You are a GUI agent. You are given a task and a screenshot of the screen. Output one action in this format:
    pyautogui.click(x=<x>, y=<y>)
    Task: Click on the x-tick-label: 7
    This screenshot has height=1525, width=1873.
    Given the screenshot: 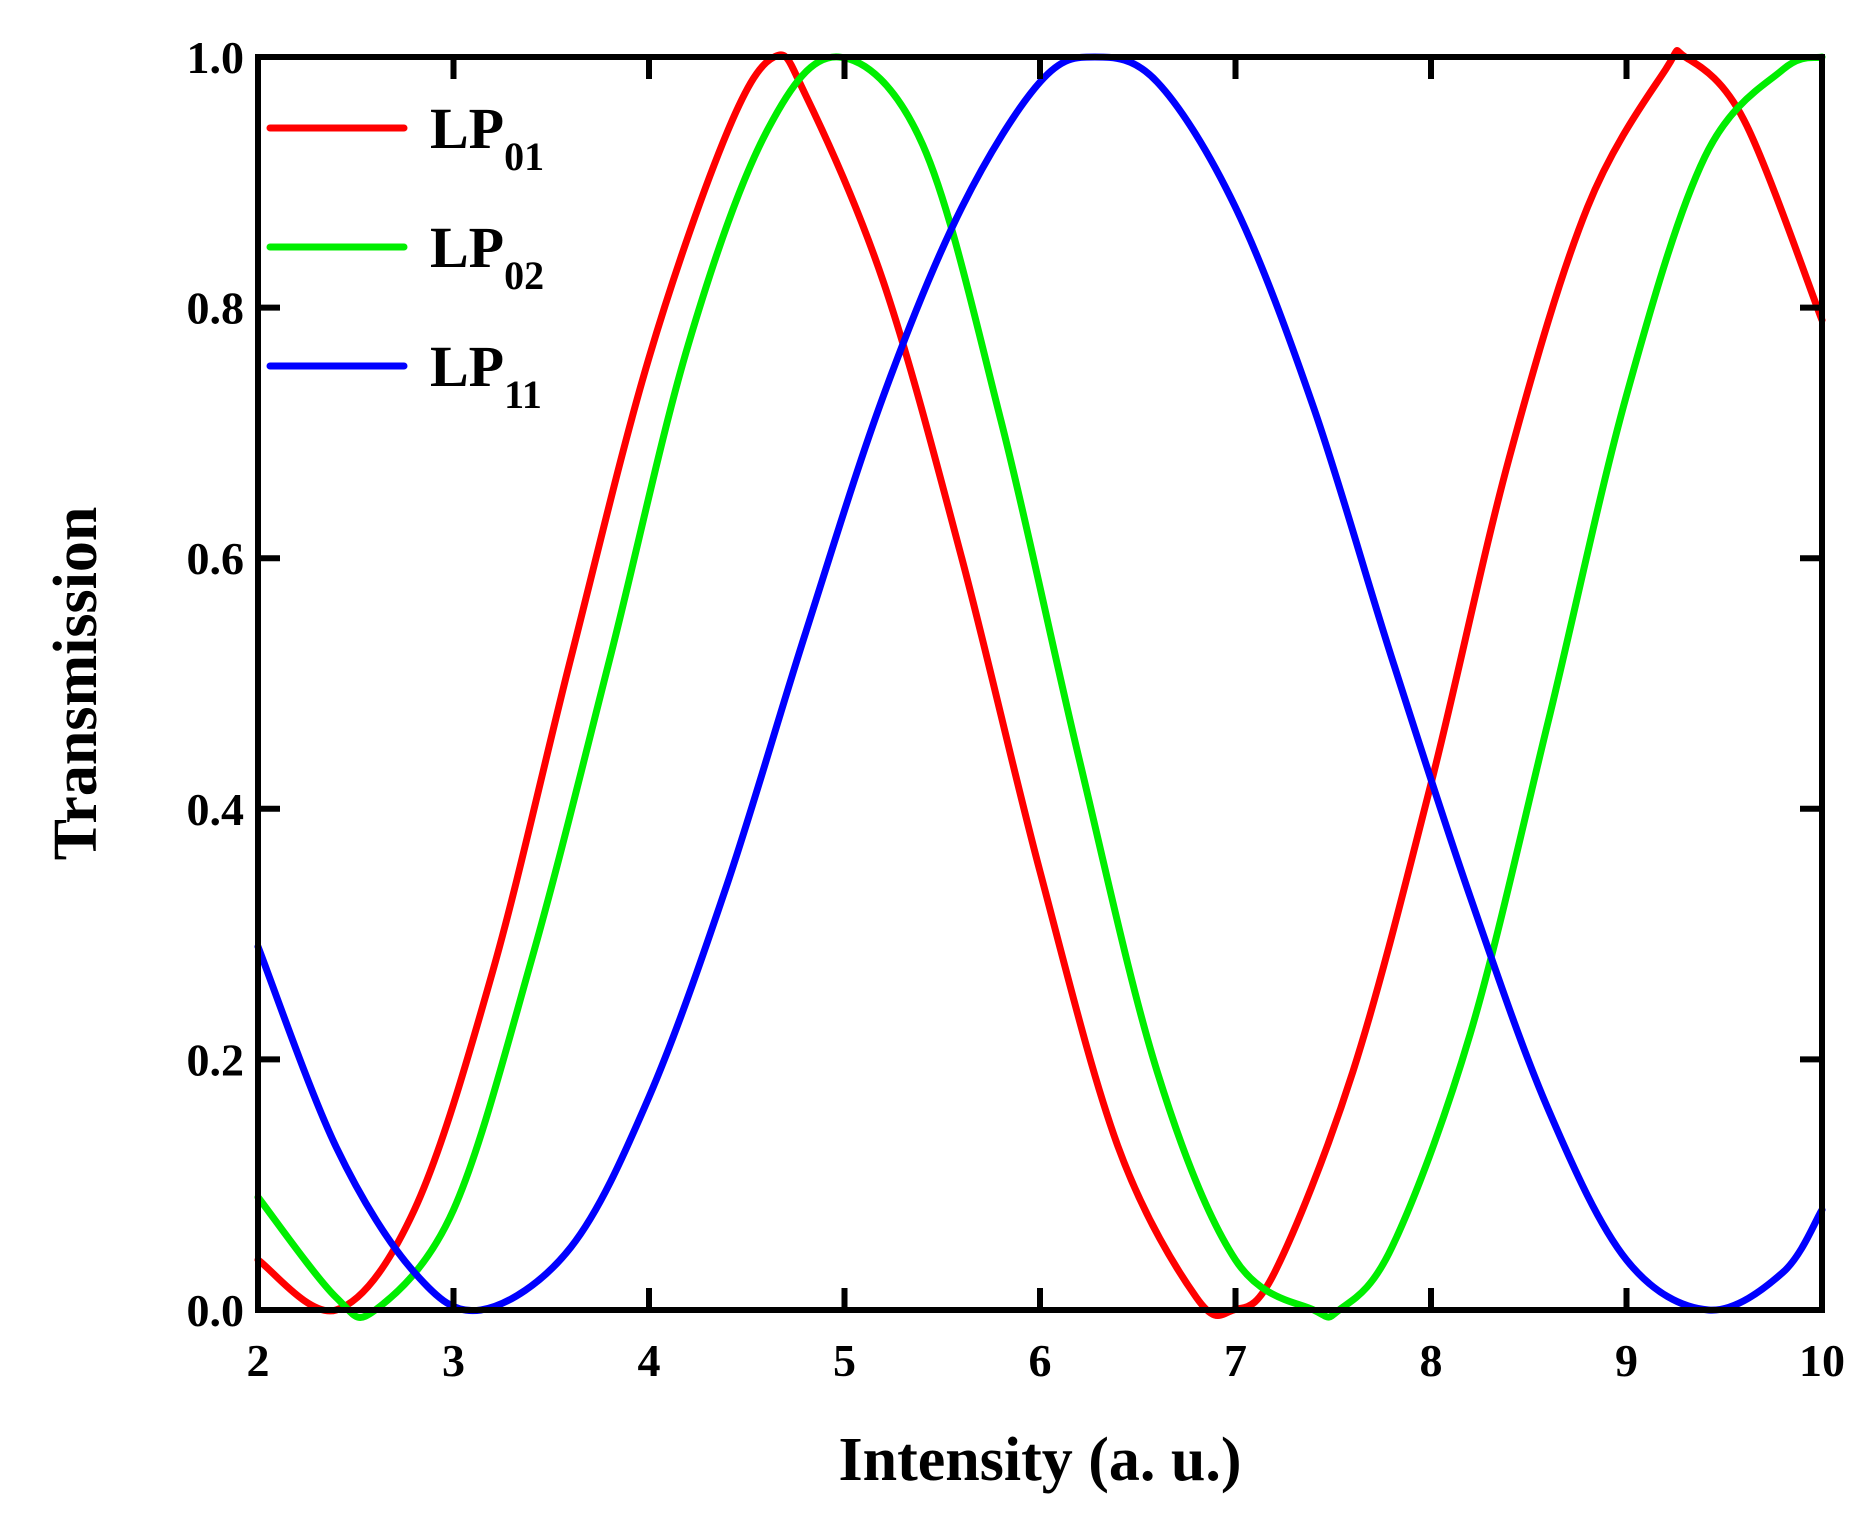 What is the action you would take?
    pyautogui.click(x=1235, y=1360)
    